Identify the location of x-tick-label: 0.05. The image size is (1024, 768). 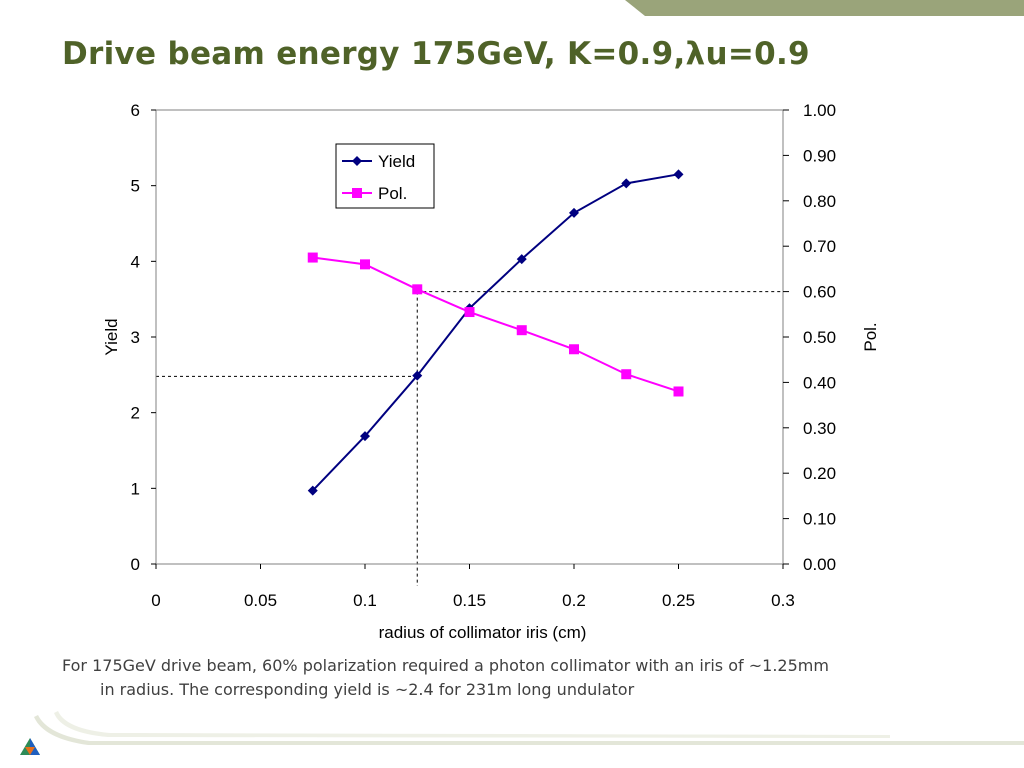
(260, 600).